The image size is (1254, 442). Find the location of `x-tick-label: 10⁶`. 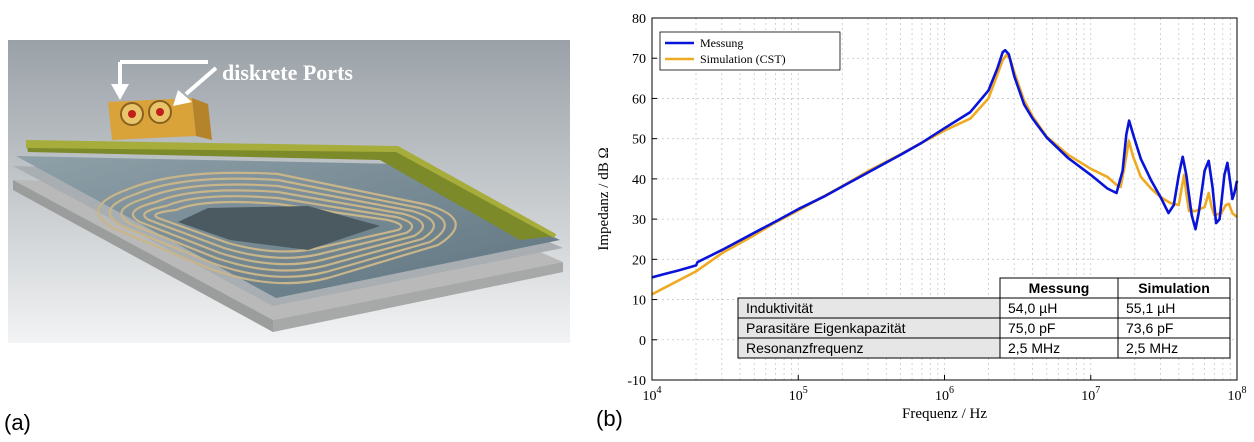

x-tick-label: 10⁶ is located at coordinates (944, 394).